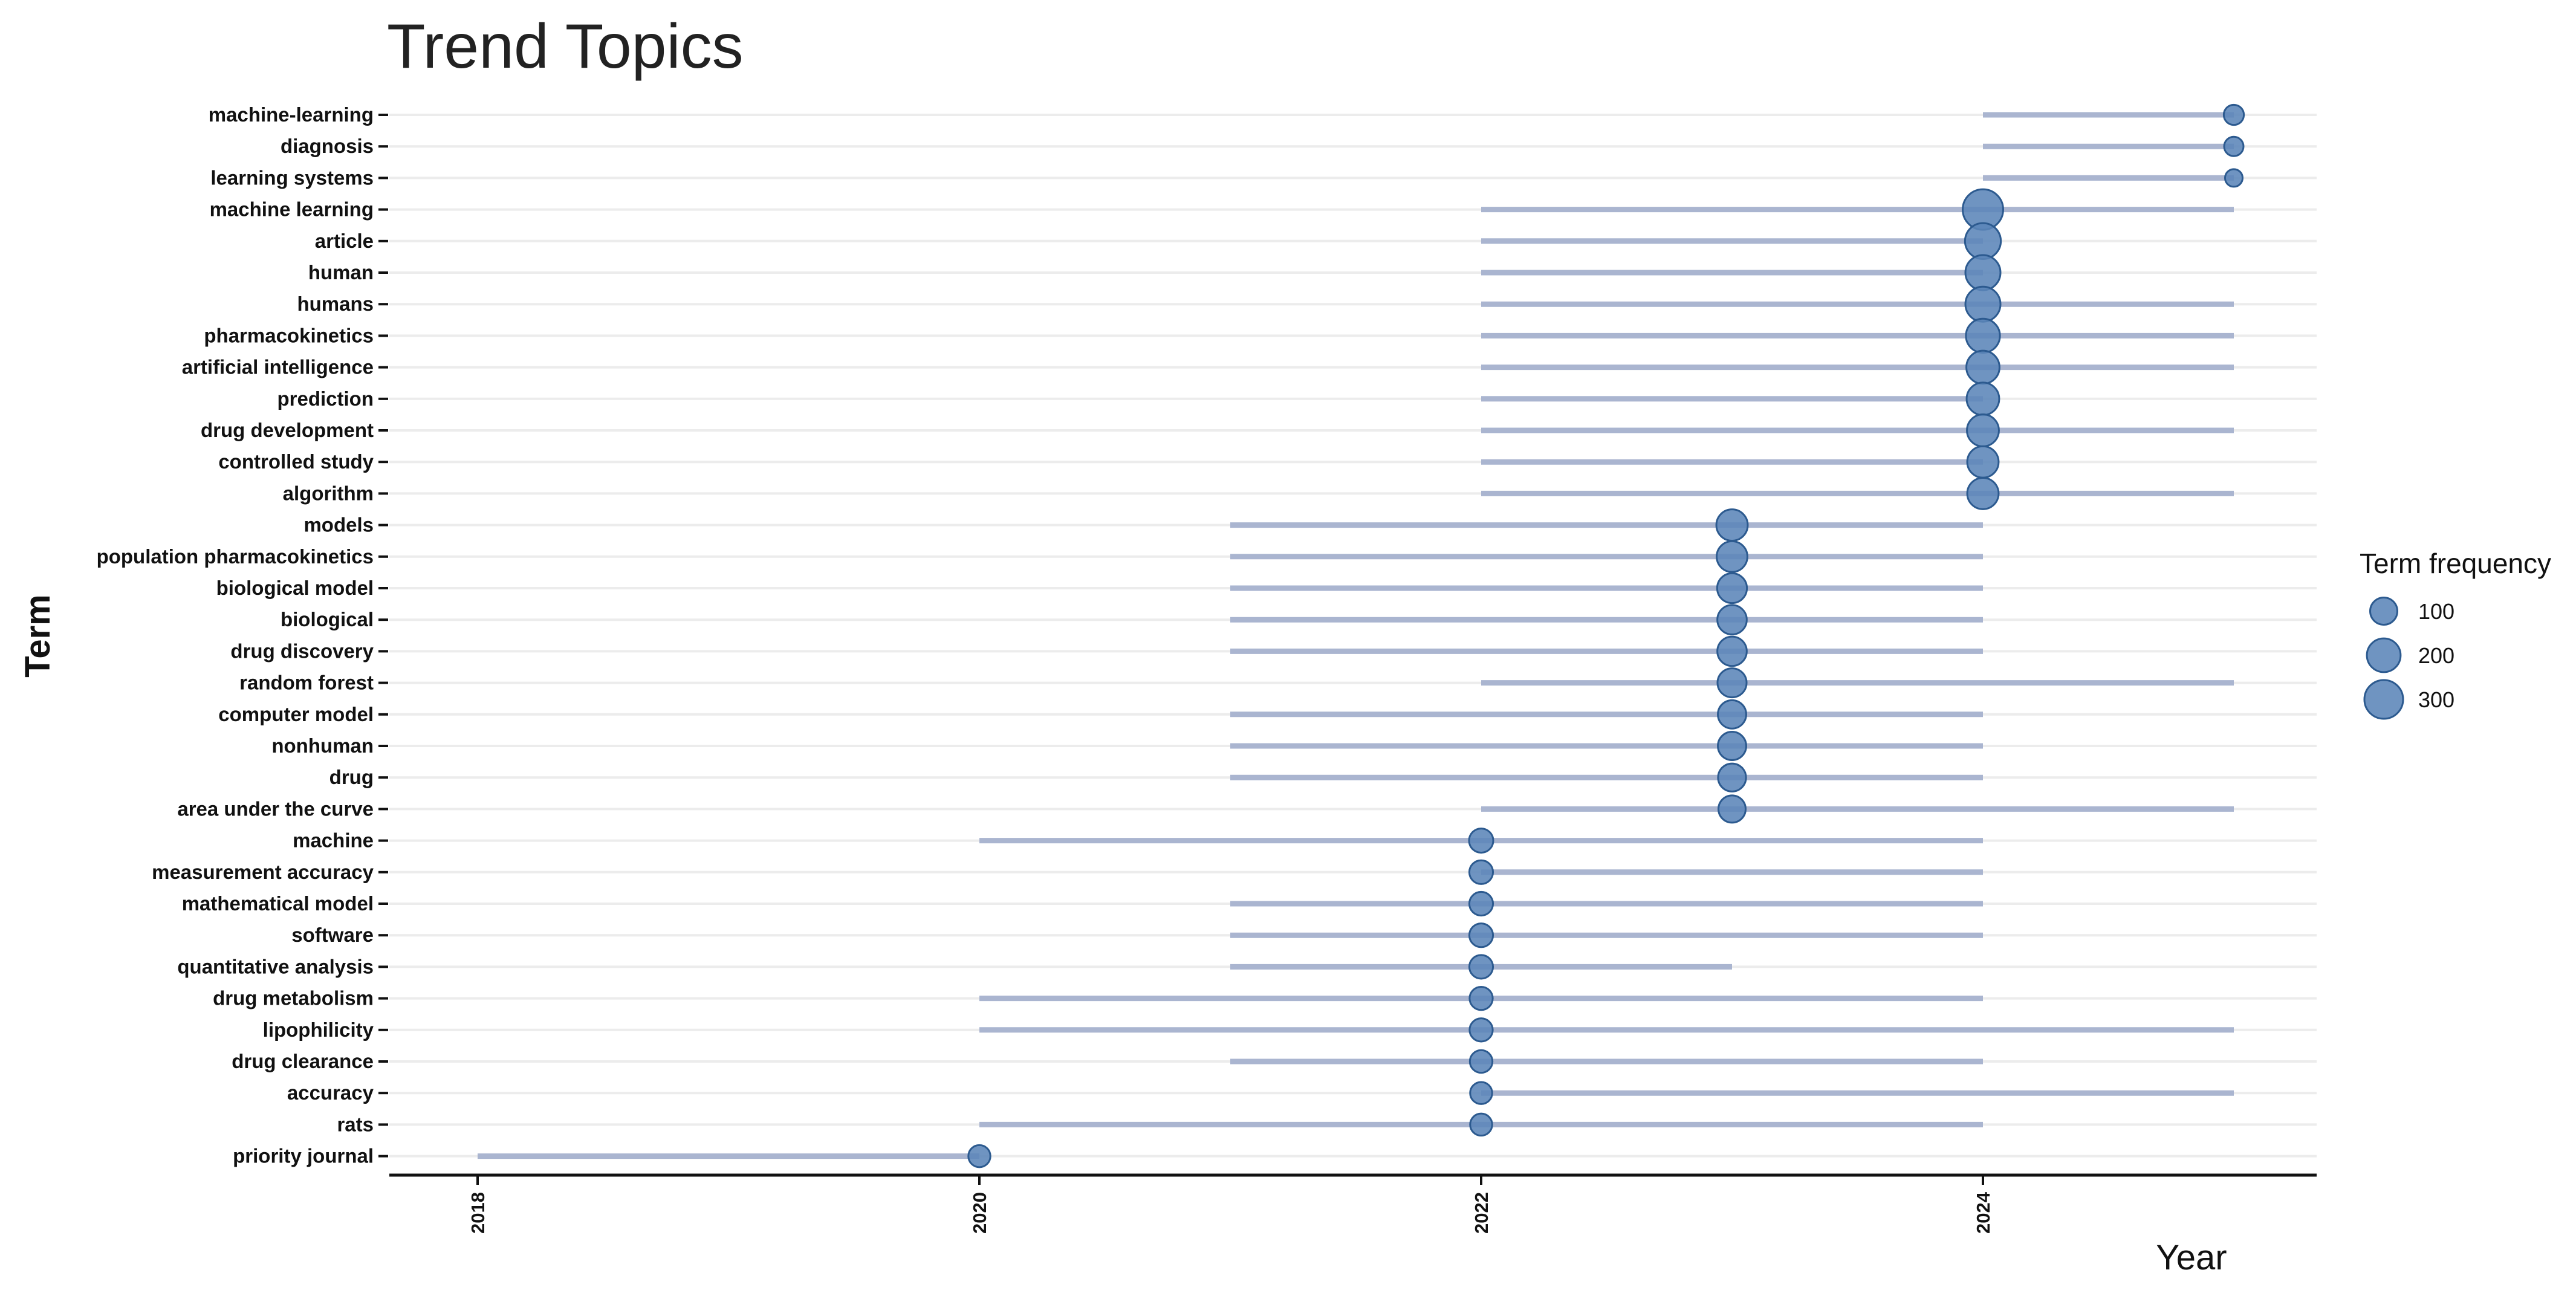  What do you see at coordinates (38, 636) in the screenshot?
I see `y-axis-title: Term` at bounding box center [38, 636].